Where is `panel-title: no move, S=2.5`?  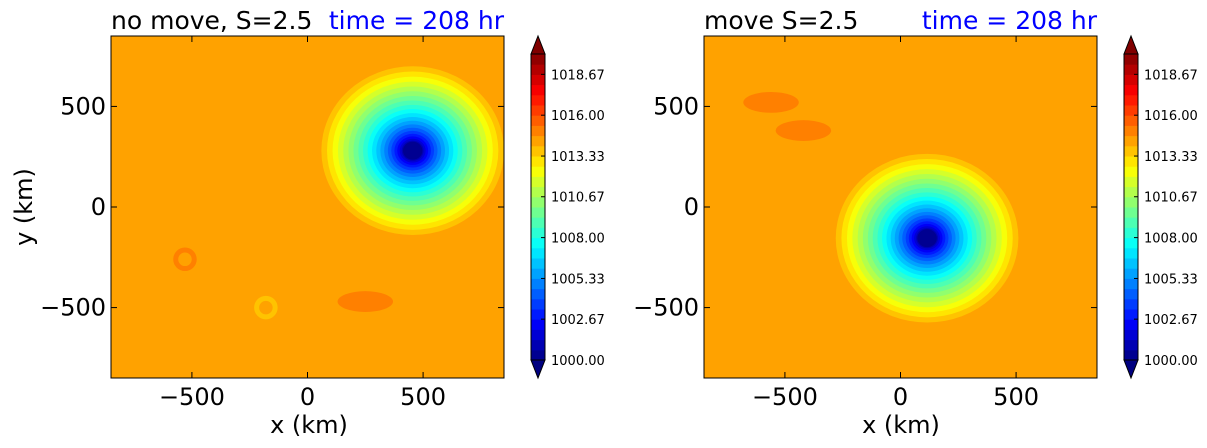
panel-title: no move, S=2.5 is located at coordinates (211, 20).